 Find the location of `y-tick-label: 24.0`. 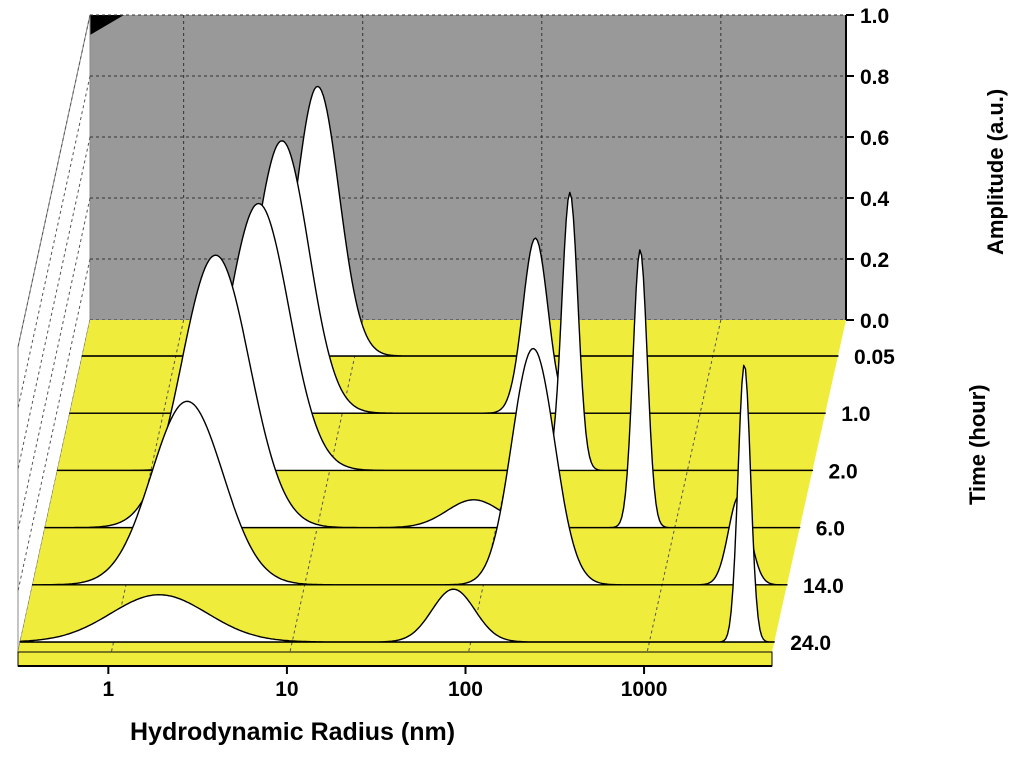

y-tick-label: 24.0 is located at coordinates (810, 643).